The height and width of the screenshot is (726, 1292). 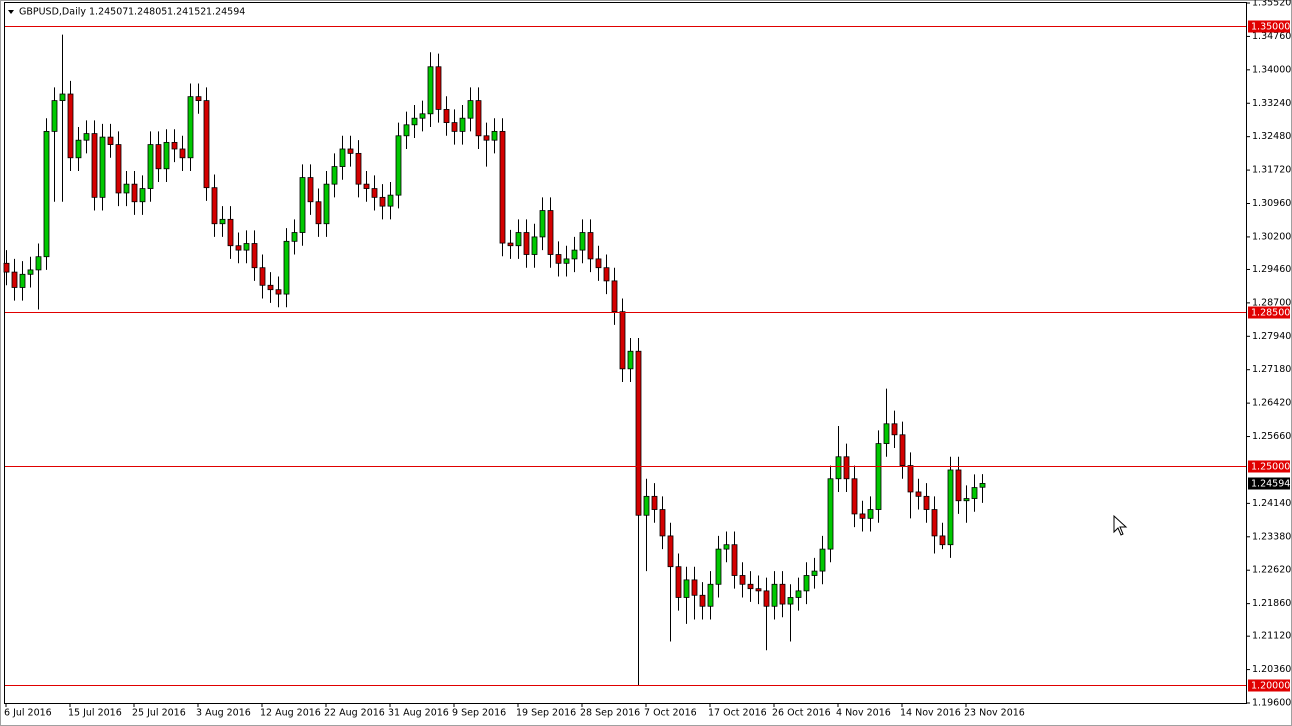 What do you see at coordinates (930, 713) in the screenshot?
I see `x-tick-label: 14 Nov 2016` at bounding box center [930, 713].